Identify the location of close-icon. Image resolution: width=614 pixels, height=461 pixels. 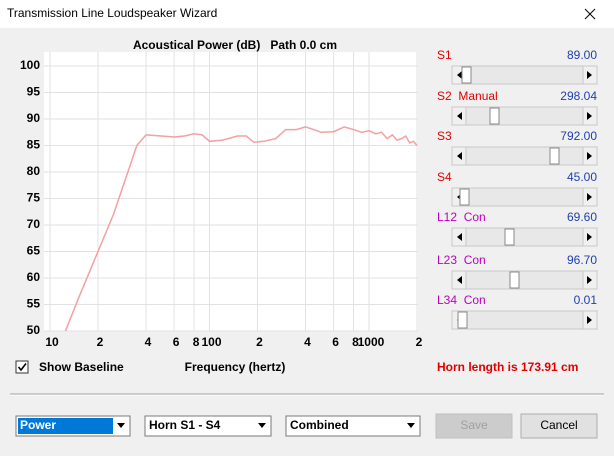
(590, 14).